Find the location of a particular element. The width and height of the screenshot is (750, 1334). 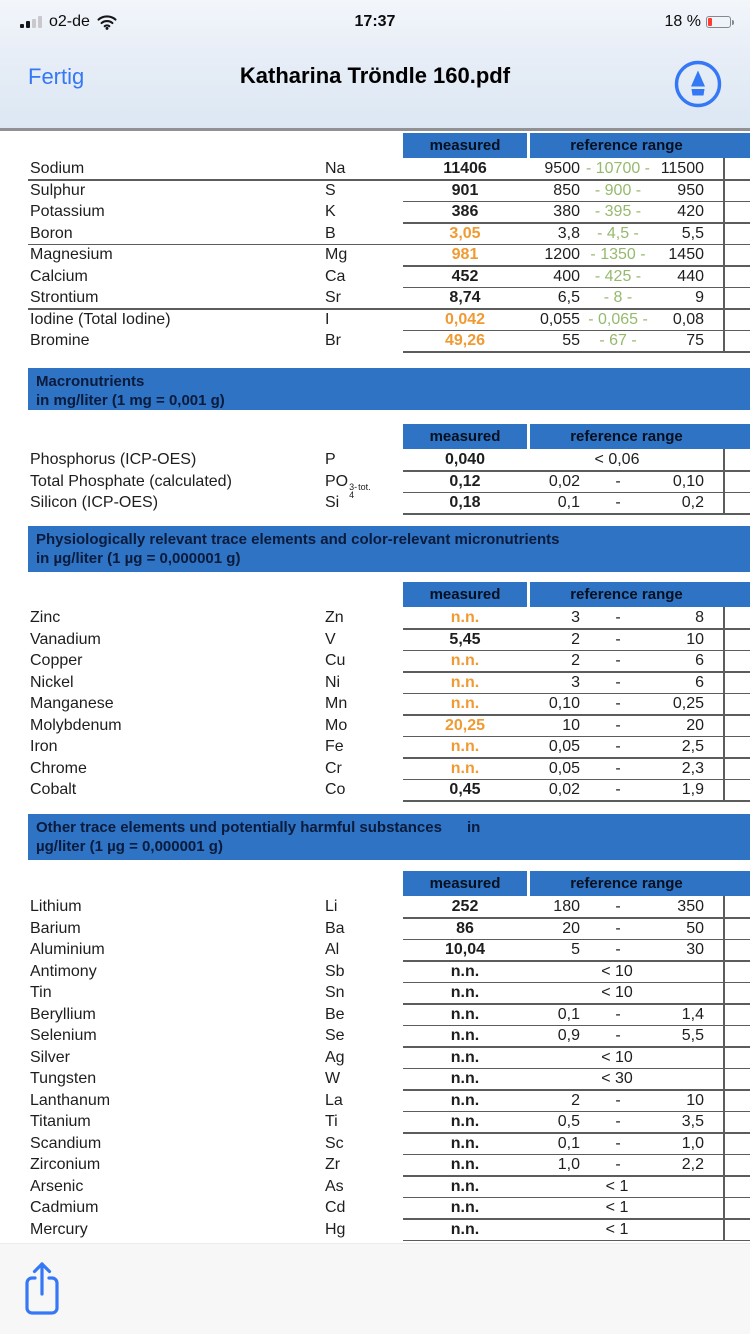

table-row: Manganese Mn n.n. 0,10 - 0,25 is located at coordinates (375, 704).